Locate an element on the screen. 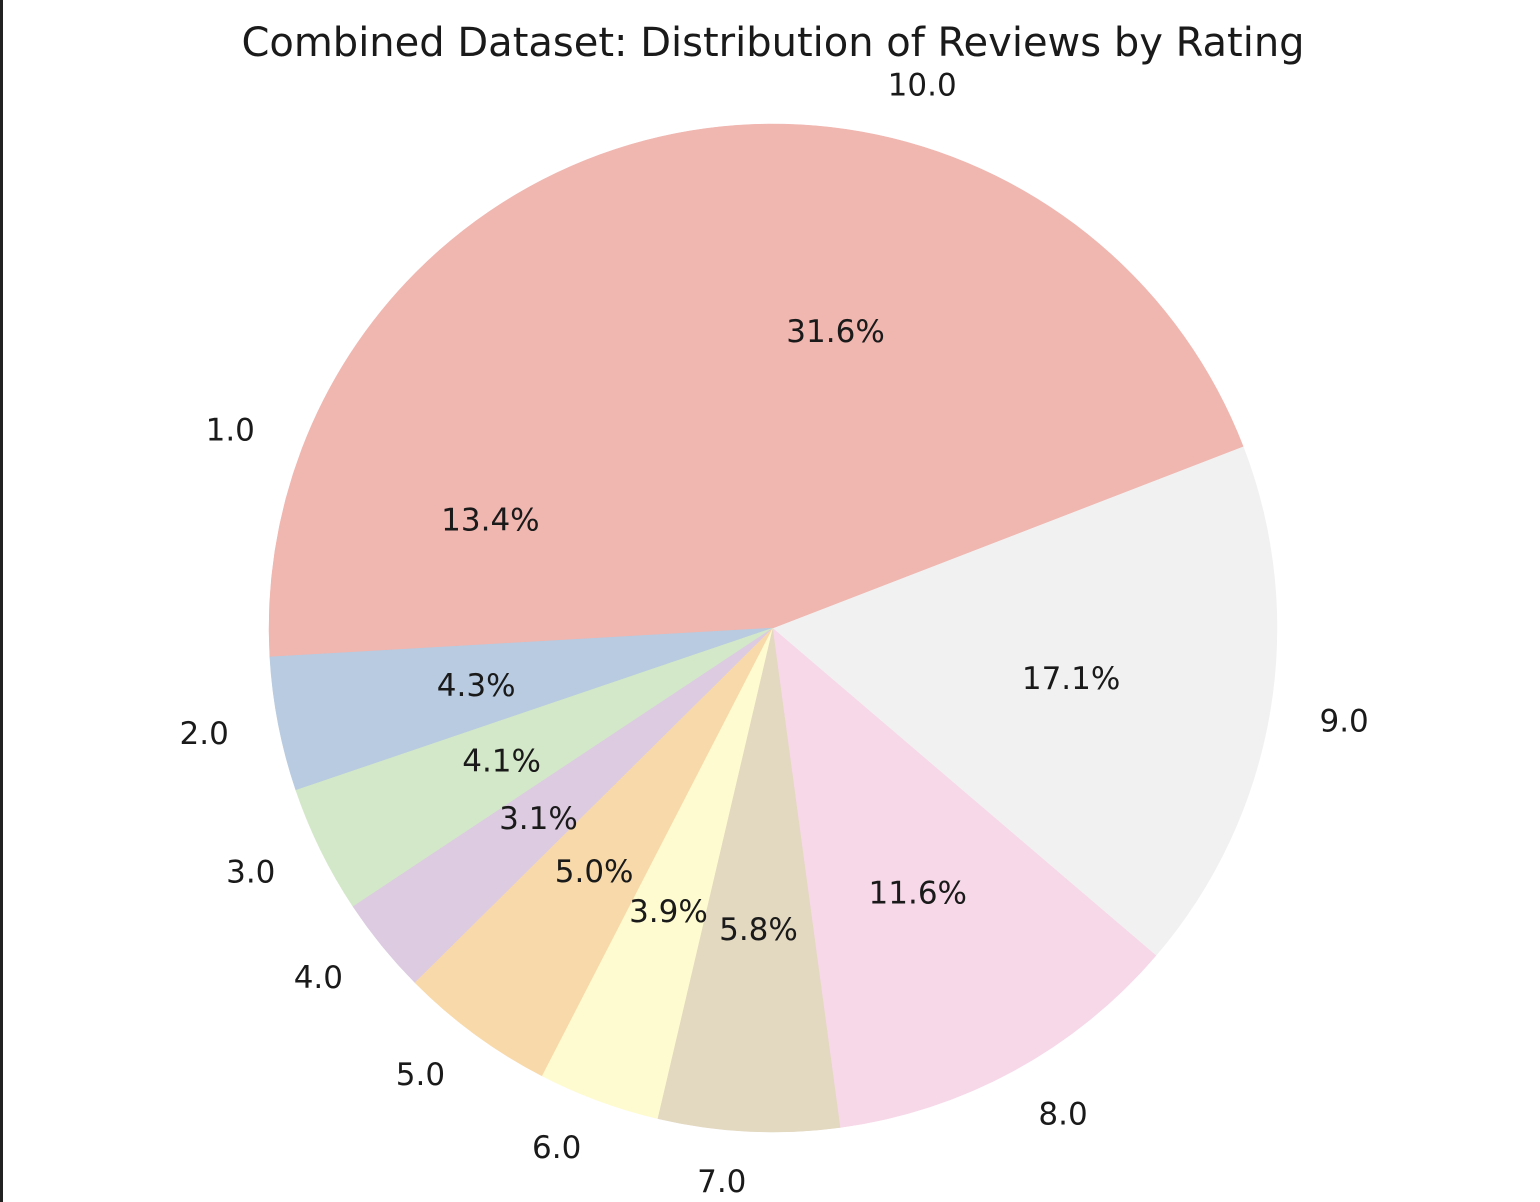 The width and height of the screenshot is (1540, 1202). percent-label-10-0: 31.6% is located at coordinates (835, 332).